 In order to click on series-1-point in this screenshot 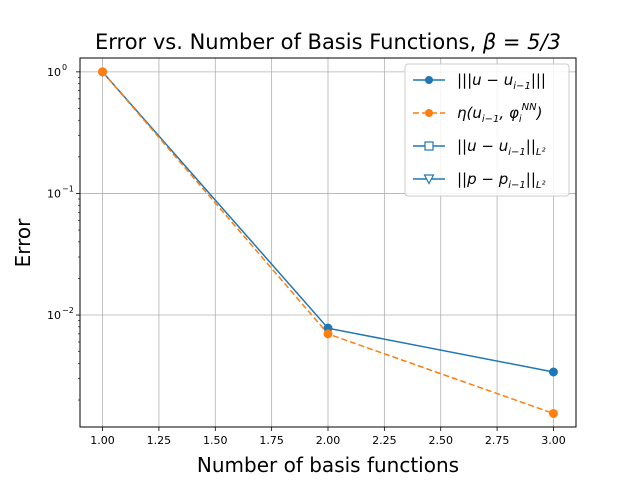, I will do `click(553, 372)`.